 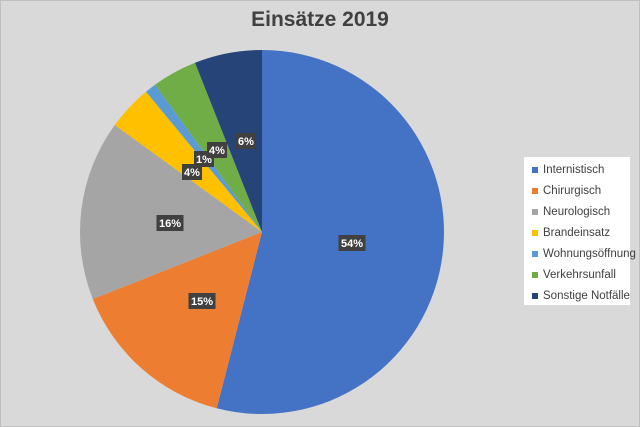 I want to click on legend-item: Brandeinsatz, so click(x=577, y=233).